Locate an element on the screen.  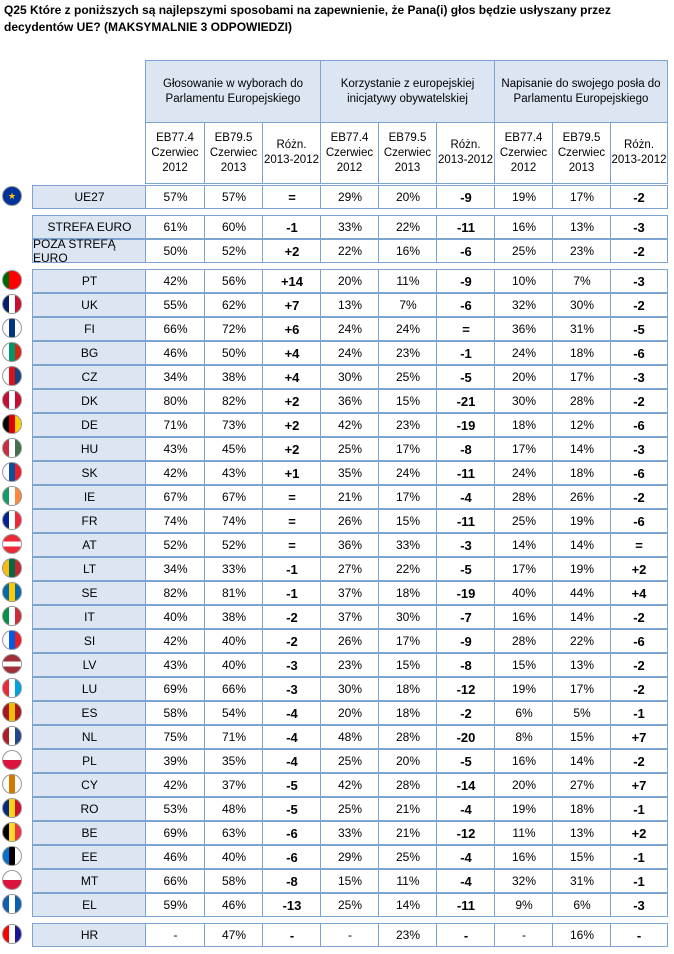
value-cell: 59% is located at coordinates (175, 905).